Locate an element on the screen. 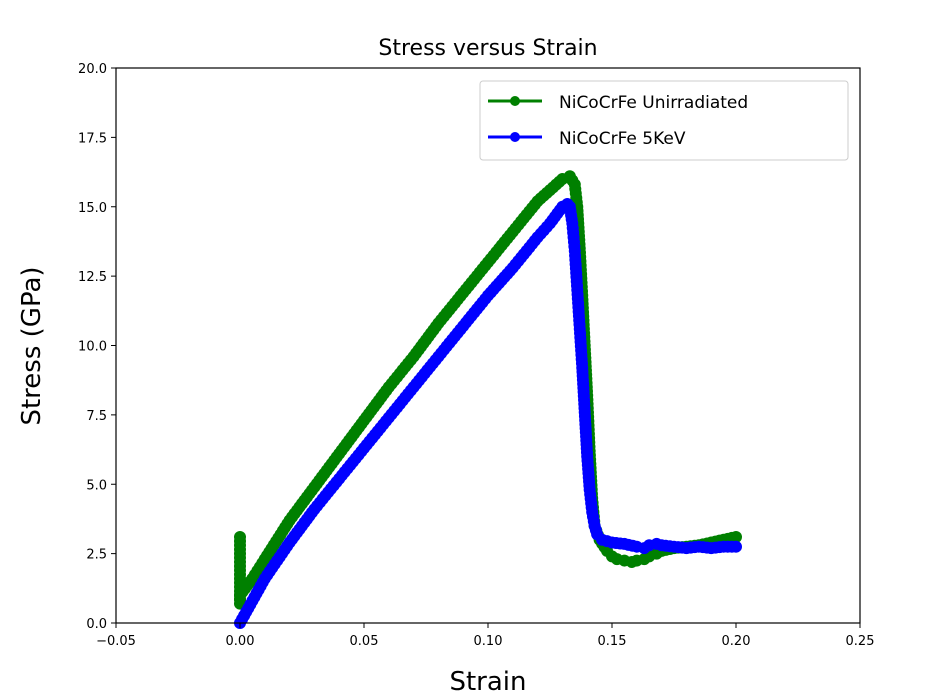 This screenshot has width=934, height=700. legend: NiCoCrFe Unirradiated NiCoCrFe 5KeV is located at coordinates (664, 120).